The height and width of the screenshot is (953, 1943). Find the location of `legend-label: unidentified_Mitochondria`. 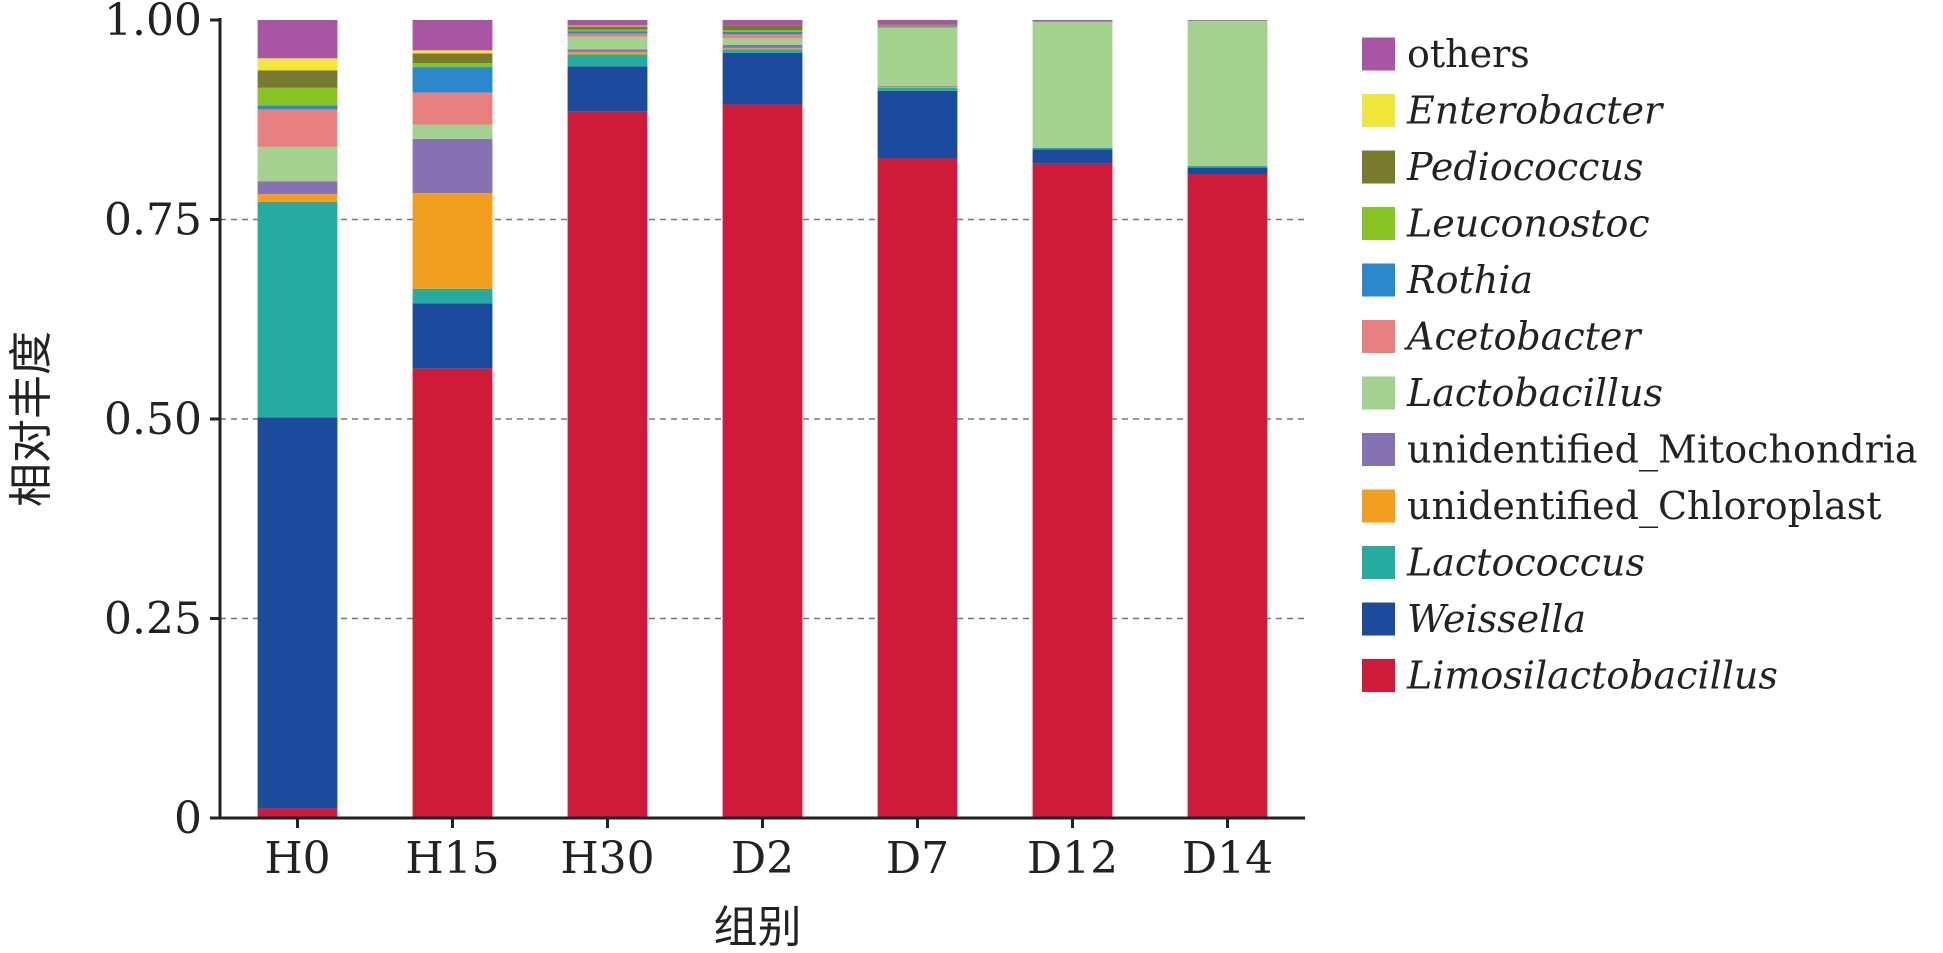

legend-label: unidentified_Mitochondria is located at coordinates (1662, 450).